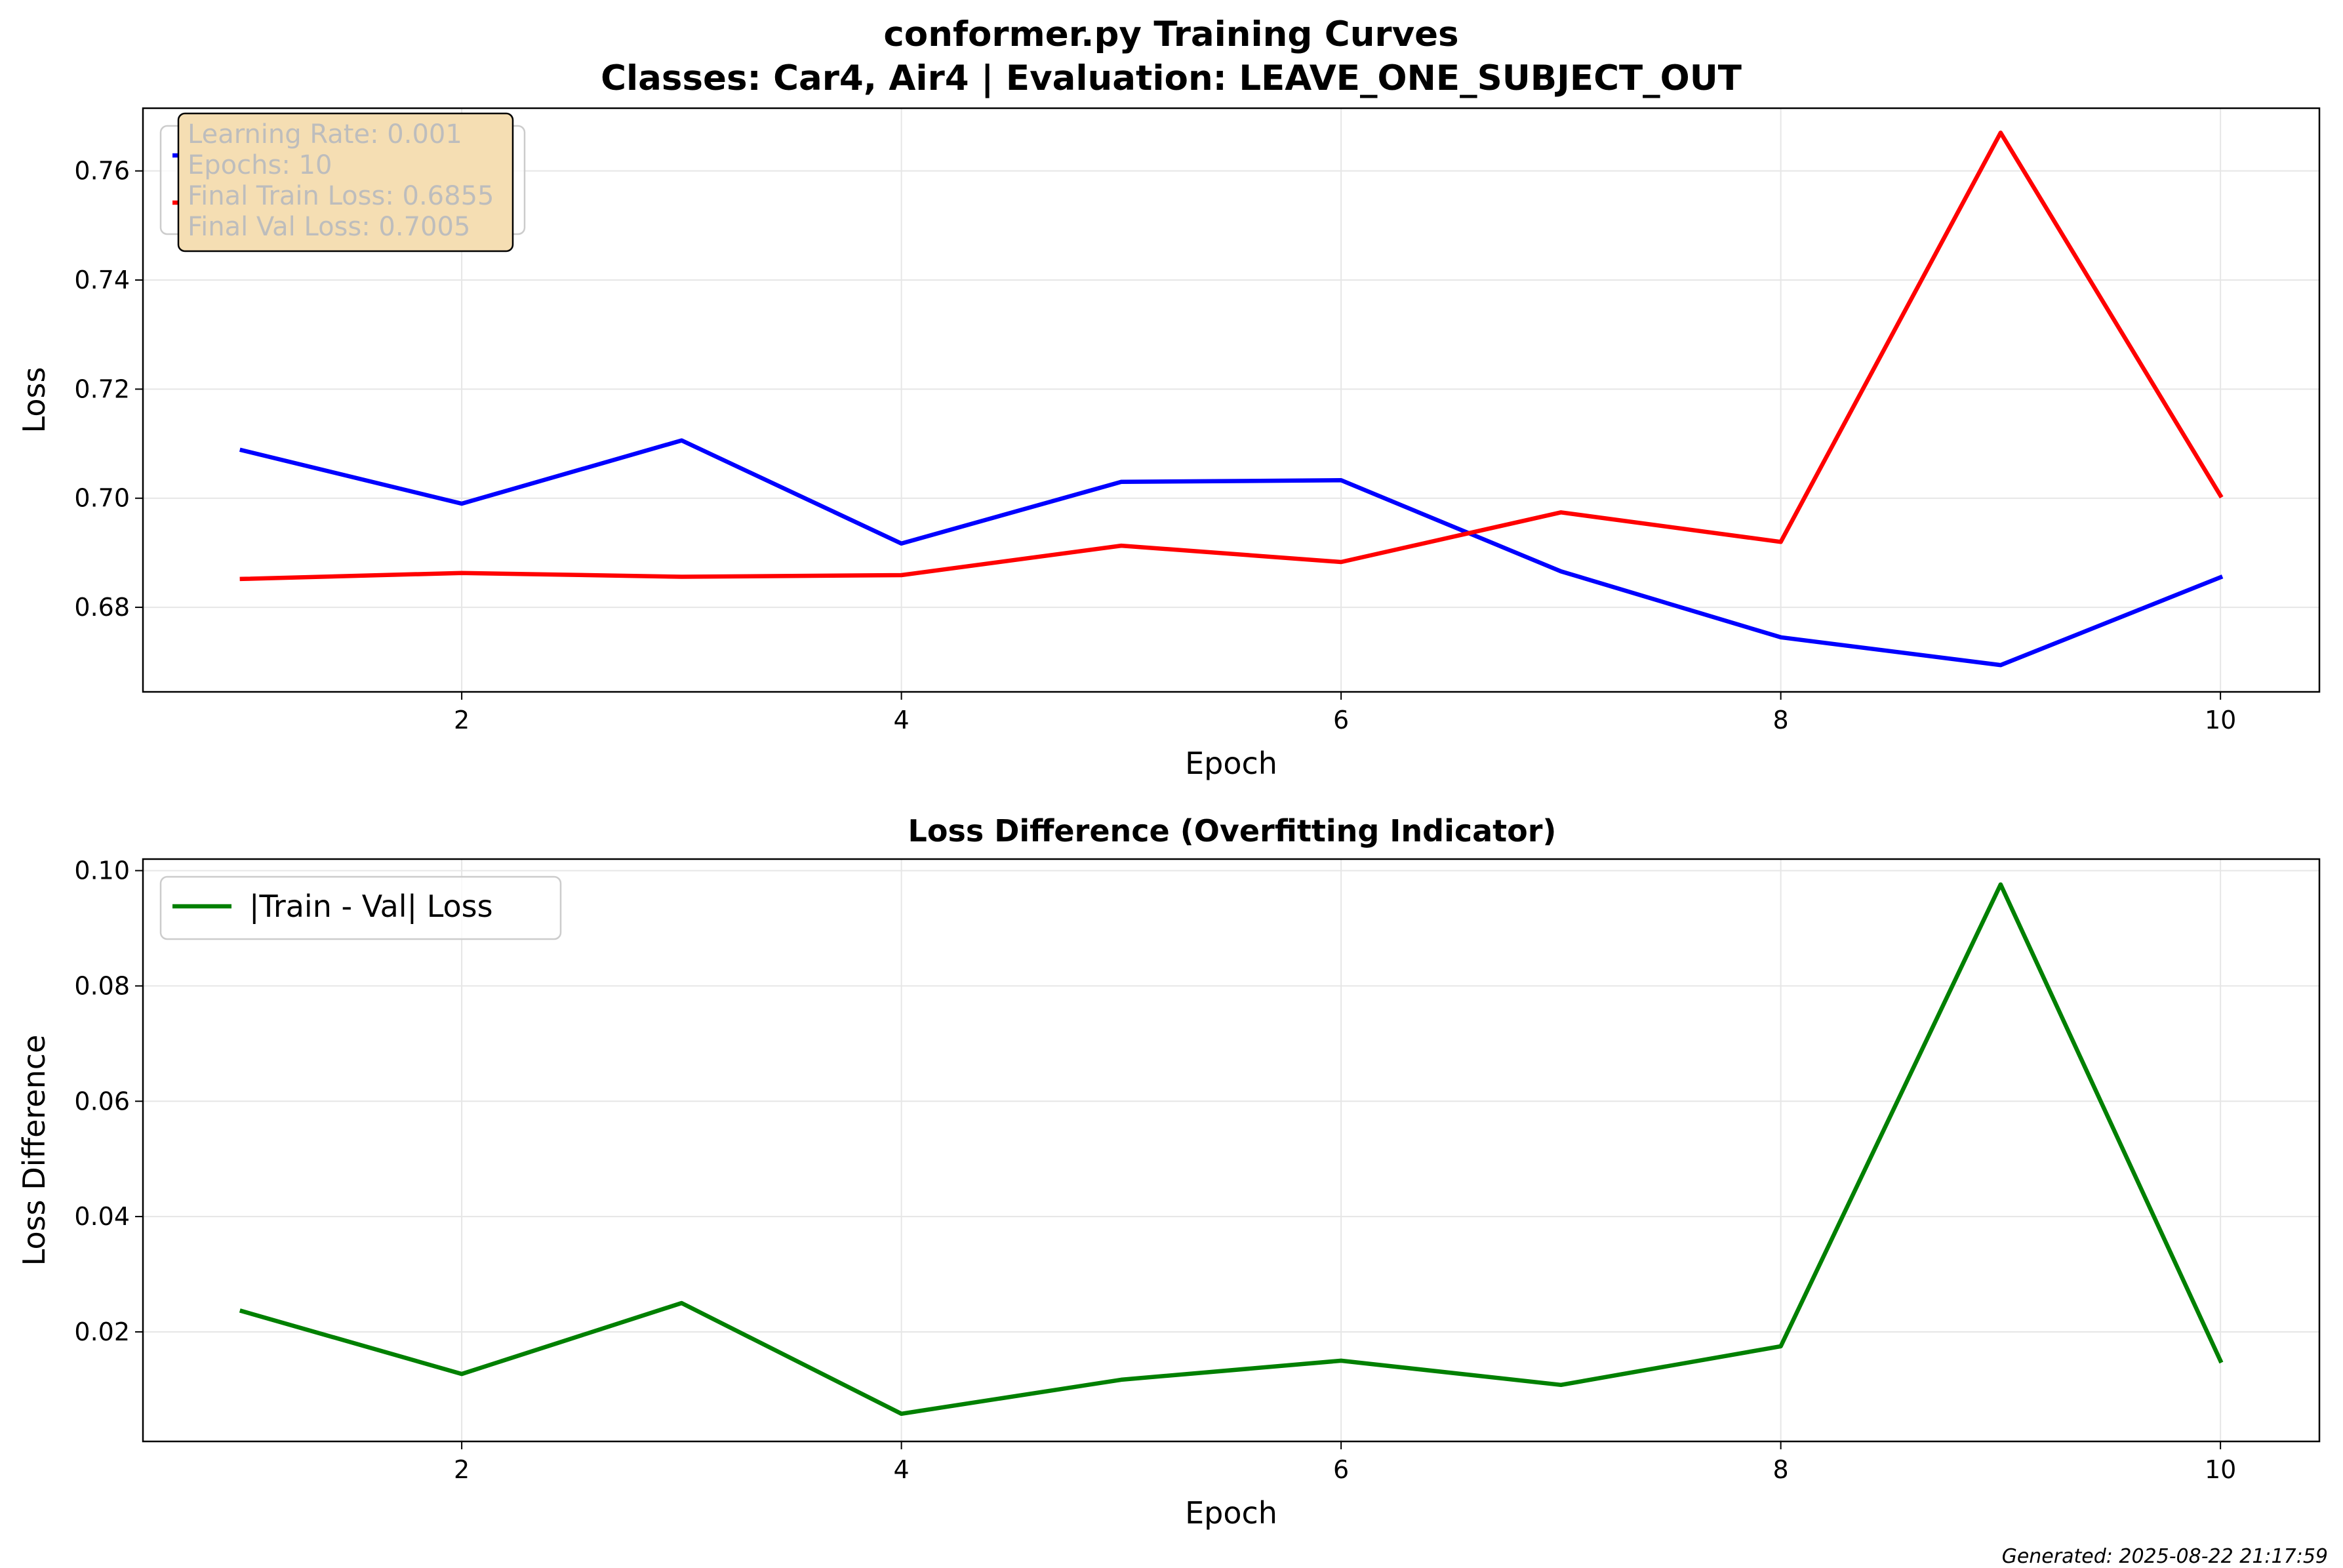 Image resolution: width=2343 pixels, height=1568 pixels. What do you see at coordinates (329, 227) in the screenshot?
I see `info-final-val-loss: Final Val Loss: 0.7005` at bounding box center [329, 227].